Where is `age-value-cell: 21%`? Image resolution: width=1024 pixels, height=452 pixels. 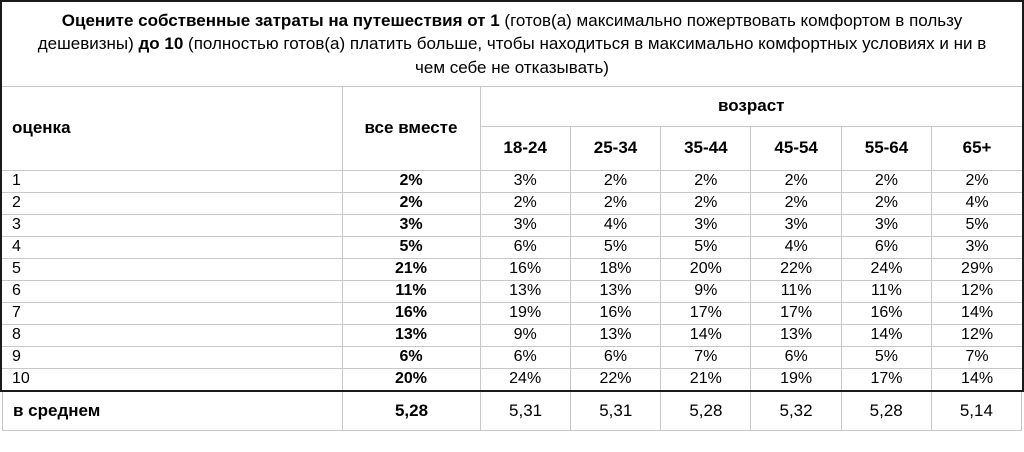
age-value-cell: 21% is located at coordinates (706, 378).